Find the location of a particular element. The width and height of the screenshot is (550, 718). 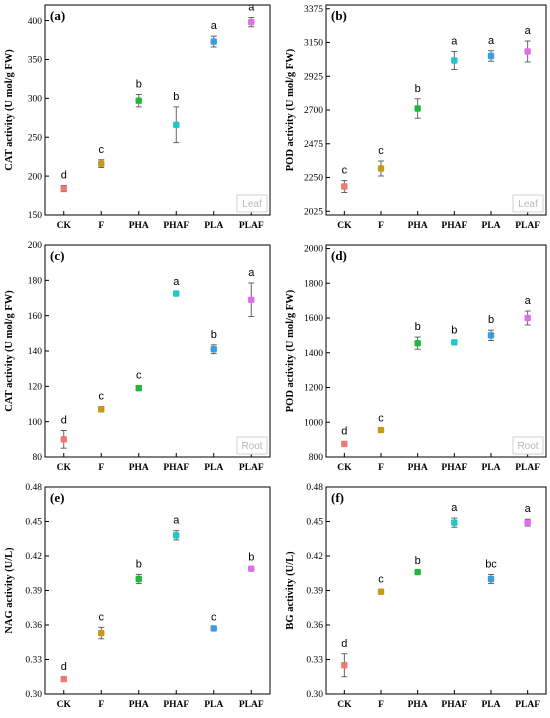

panel-label: (b) is located at coordinates (339, 15).